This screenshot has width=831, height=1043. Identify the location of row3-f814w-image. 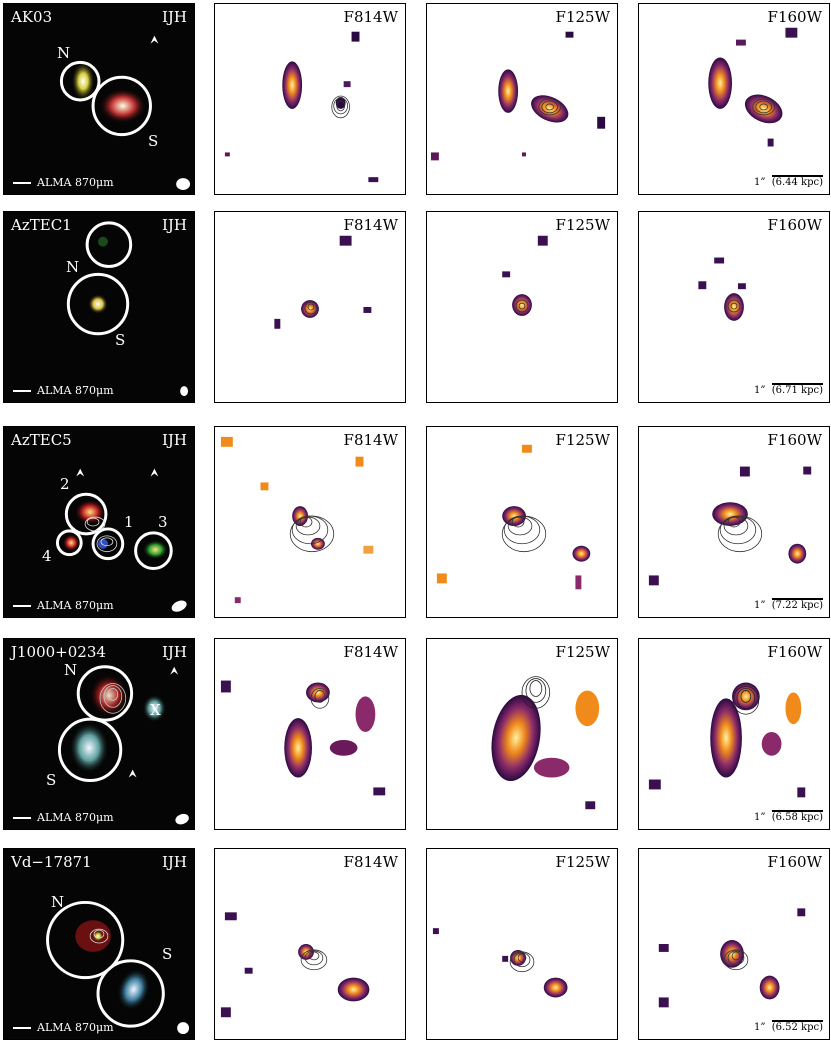
(297, 520).